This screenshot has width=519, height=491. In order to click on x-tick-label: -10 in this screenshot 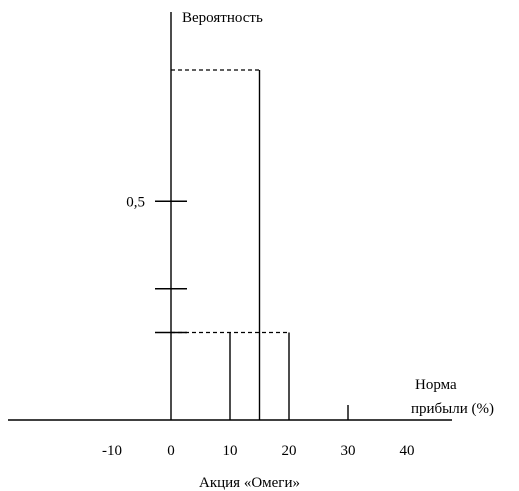, I will do `click(112, 451)`.